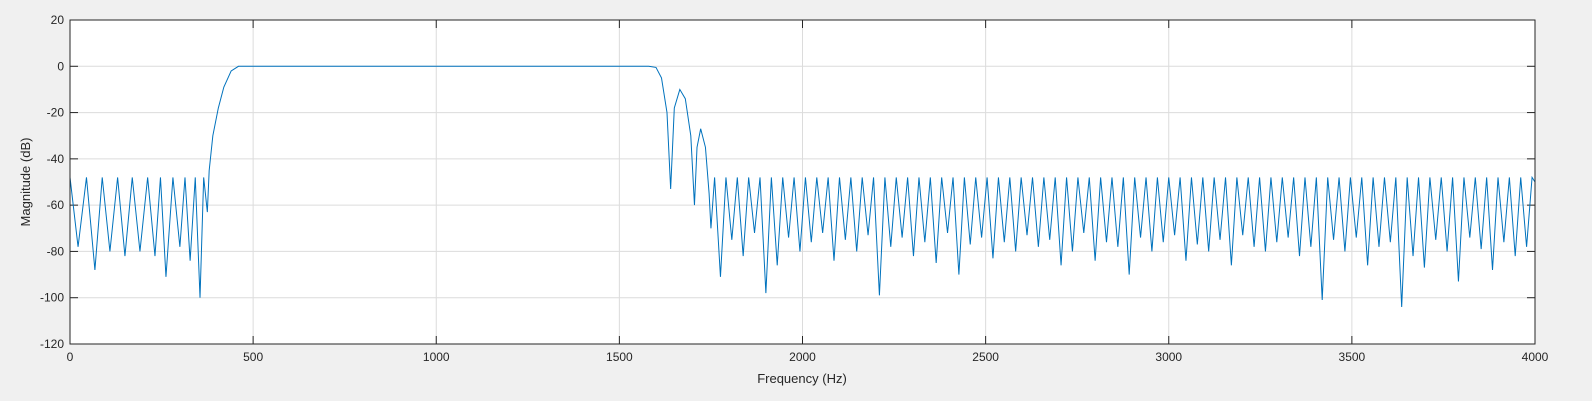 The width and height of the screenshot is (1592, 401). Describe the element at coordinates (619, 357) in the screenshot. I see `x-tick-label: 1500` at that location.